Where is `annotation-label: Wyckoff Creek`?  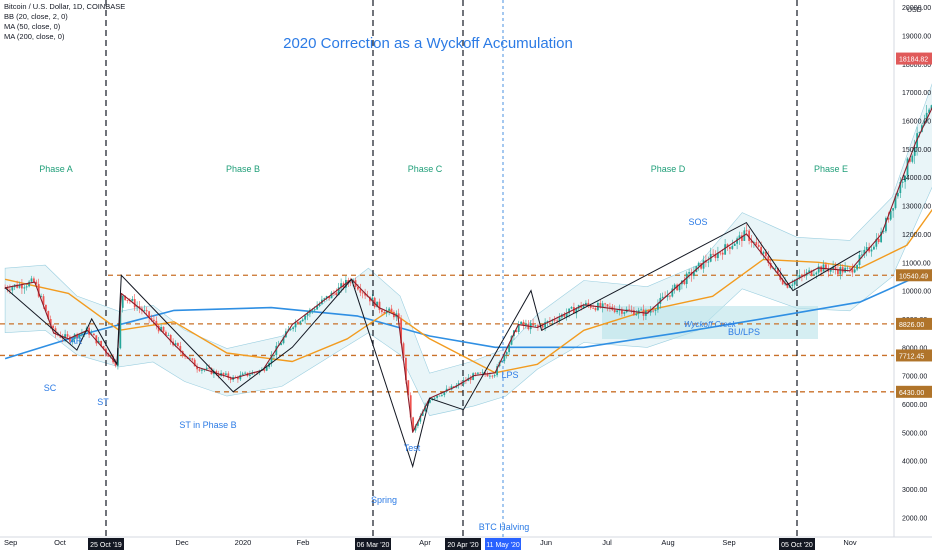 annotation-label: Wyckoff Creek is located at coordinates (710, 324).